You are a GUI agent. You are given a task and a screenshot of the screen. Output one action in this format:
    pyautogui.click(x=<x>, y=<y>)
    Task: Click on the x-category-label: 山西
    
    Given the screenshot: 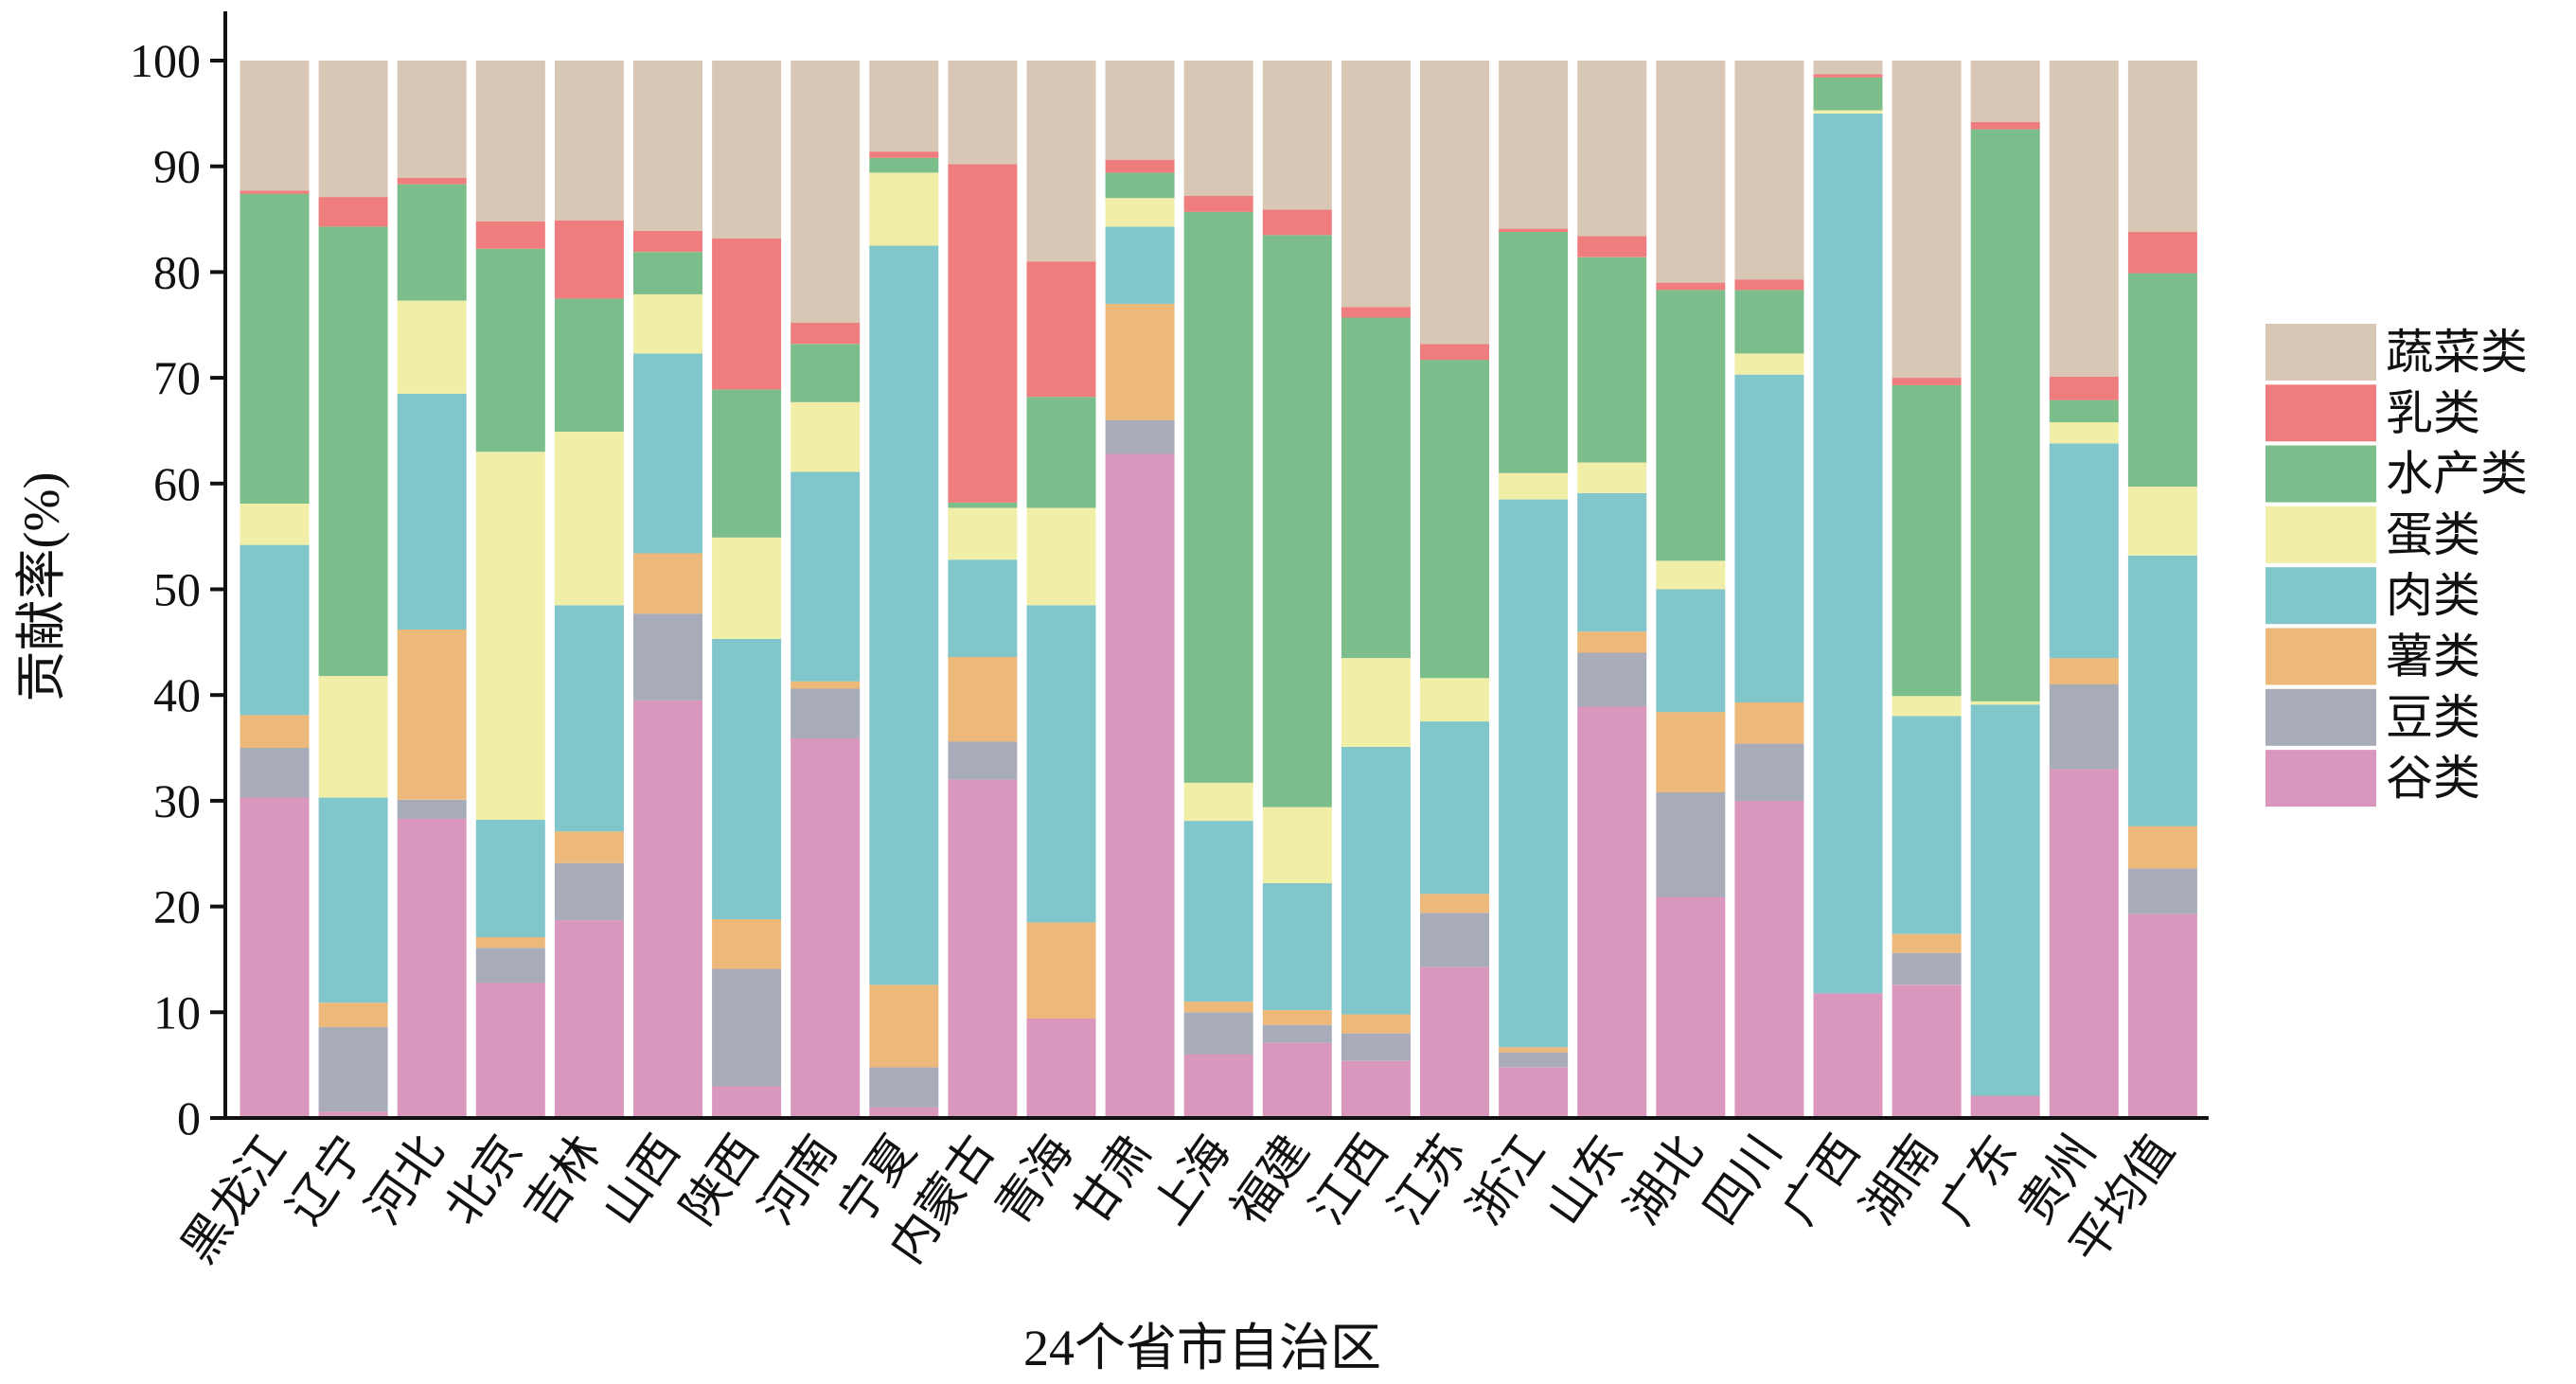 What is the action you would take?
    pyautogui.click(x=641, y=1179)
    